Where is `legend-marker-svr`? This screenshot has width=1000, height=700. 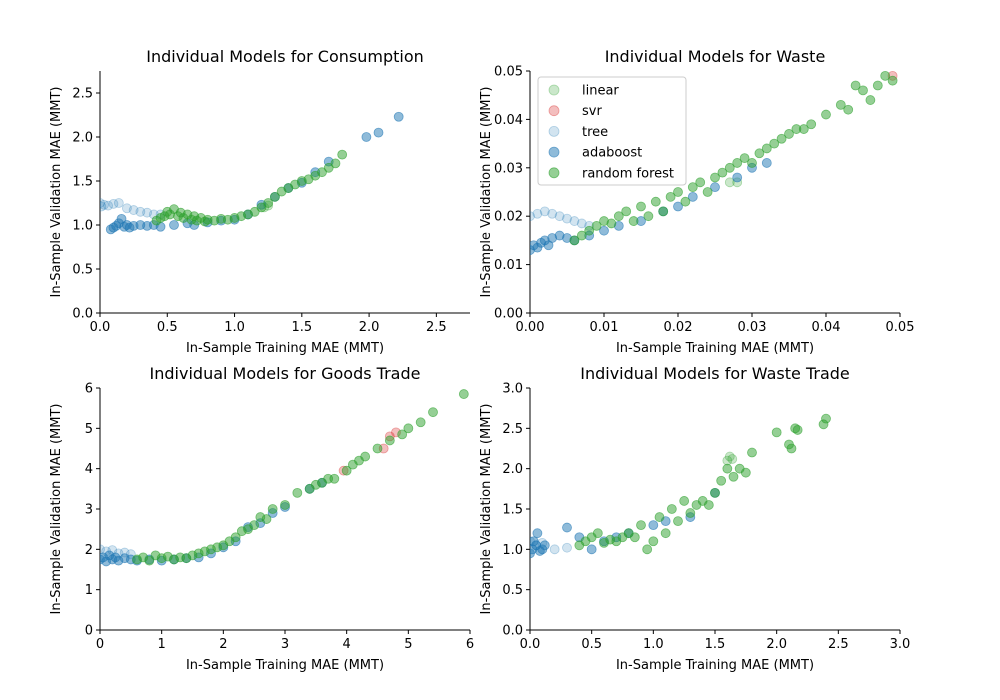
legend-marker-svr is located at coordinates (554, 111).